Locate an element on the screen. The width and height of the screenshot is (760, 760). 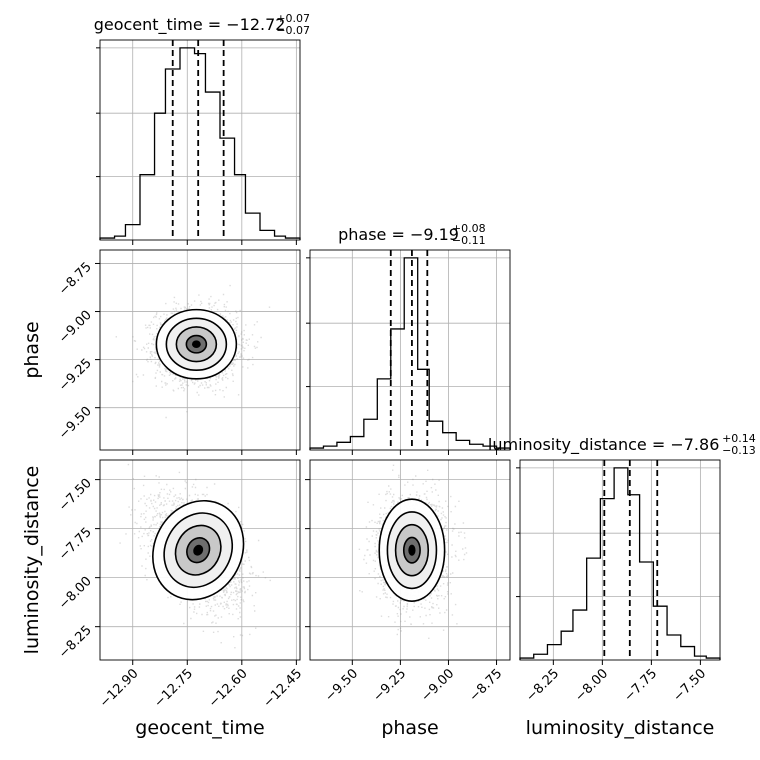
x-tick-label: −9.50 is located at coordinates (341, 685).